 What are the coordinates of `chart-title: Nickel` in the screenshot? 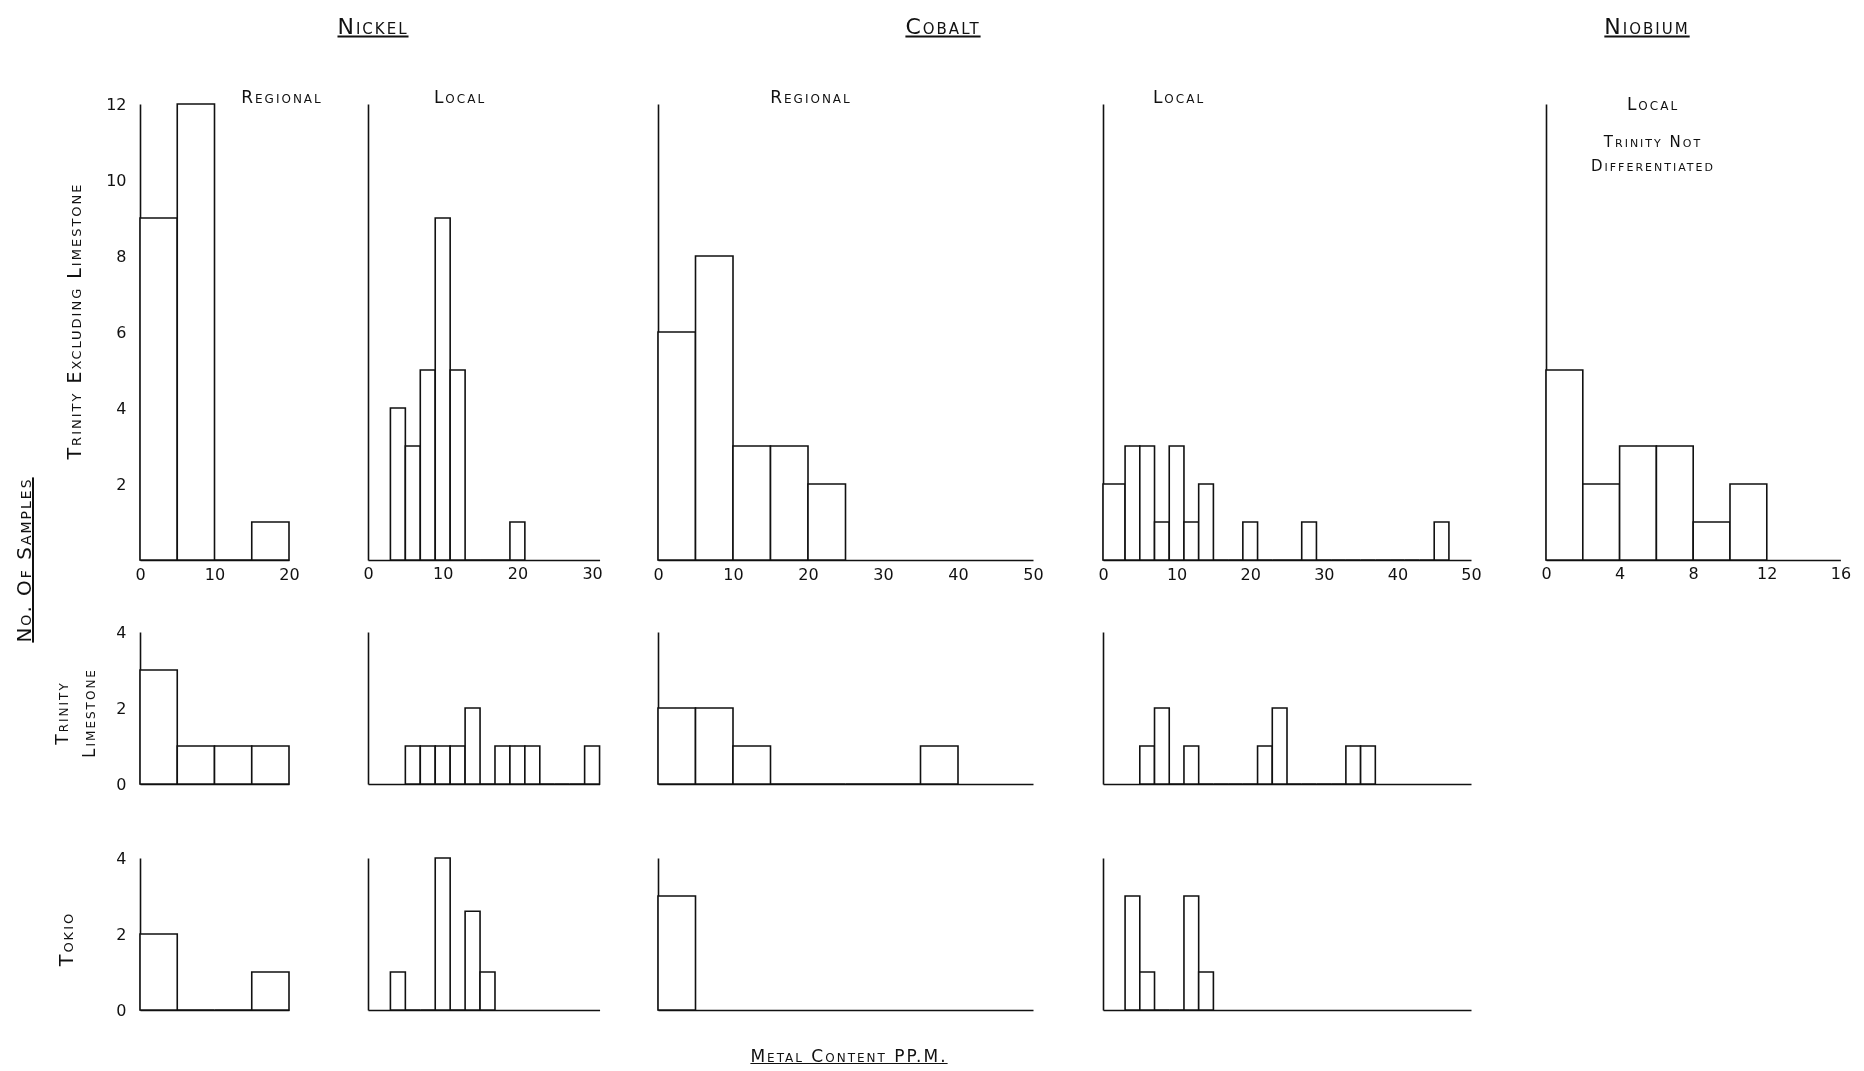 It's located at (373, 26).